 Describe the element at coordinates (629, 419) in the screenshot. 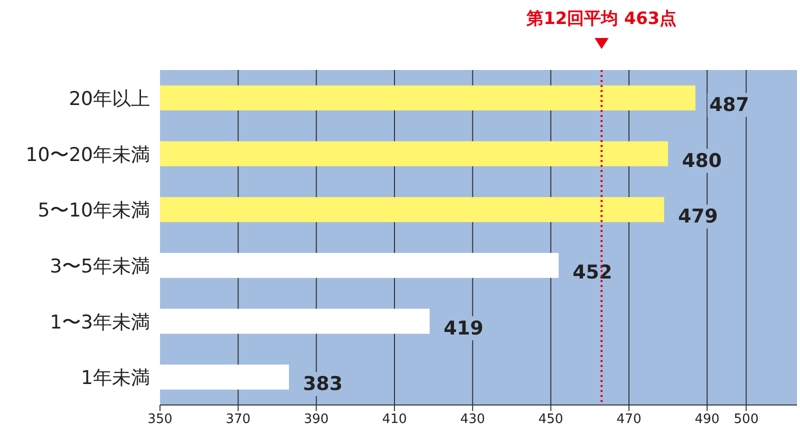

I see `x-tick-label: 470` at that location.